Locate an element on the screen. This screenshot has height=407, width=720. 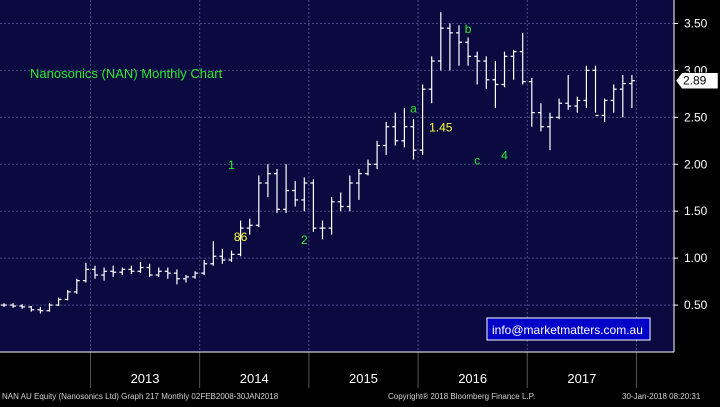
x-tick-label: 2016 is located at coordinates (472, 378).